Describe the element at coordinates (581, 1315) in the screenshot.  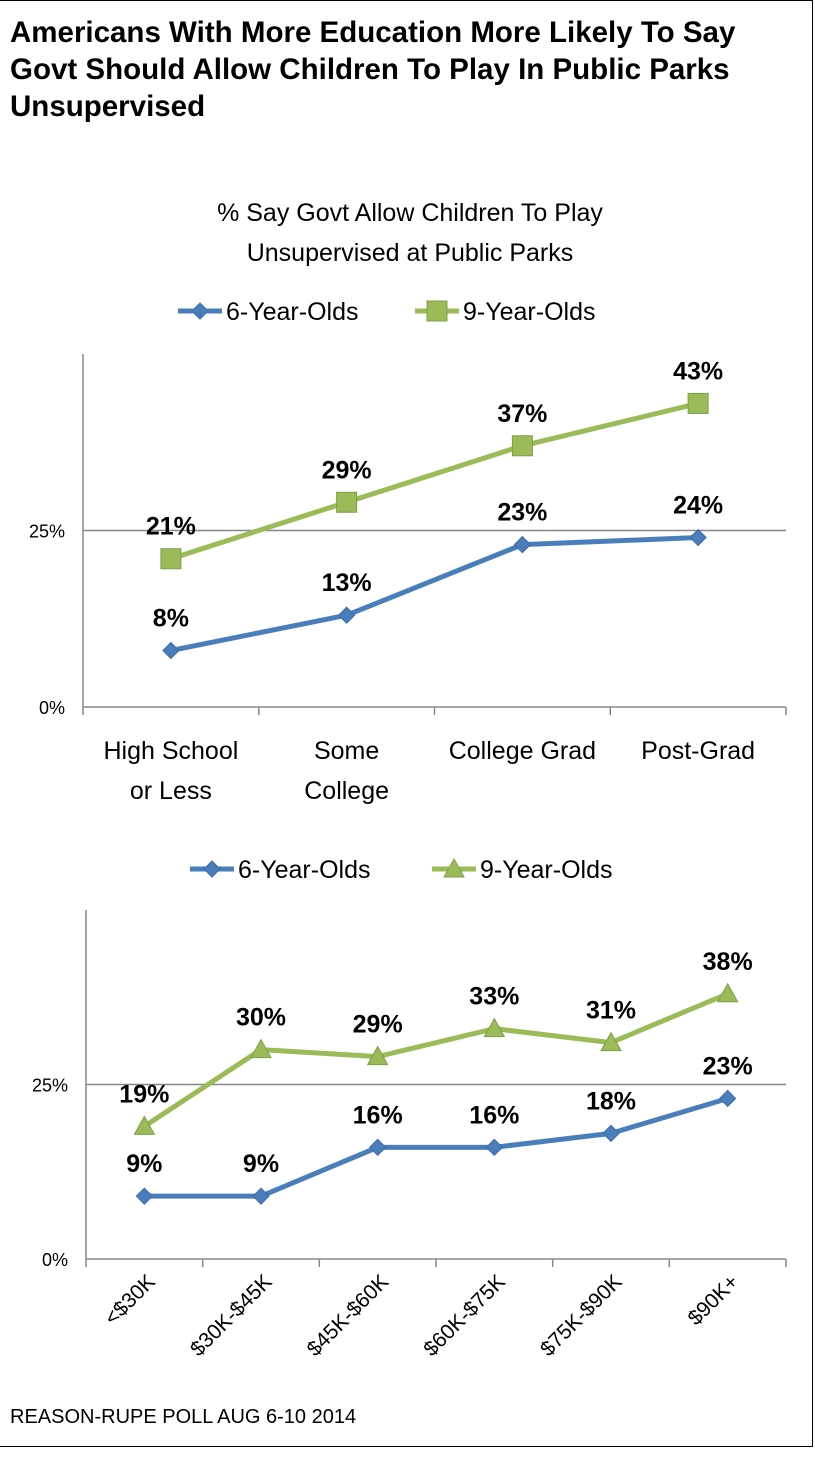
I see `x-tick-label: $75K-$90K` at that location.